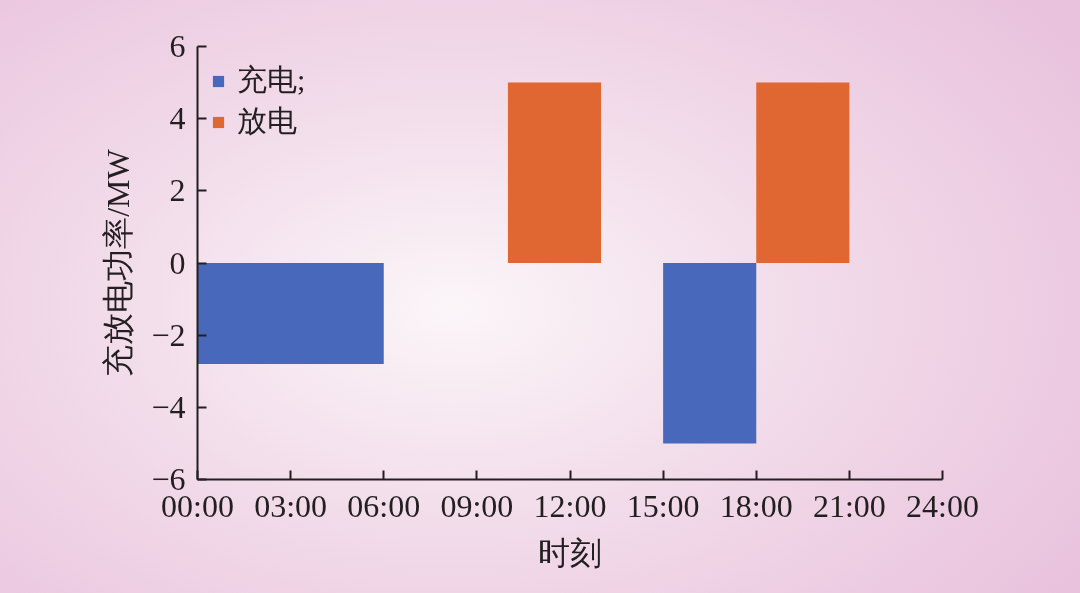 Image resolution: width=1080 pixels, height=593 pixels. What do you see at coordinates (177, 190) in the screenshot?
I see `y-tick-label: 2` at bounding box center [177, 190].